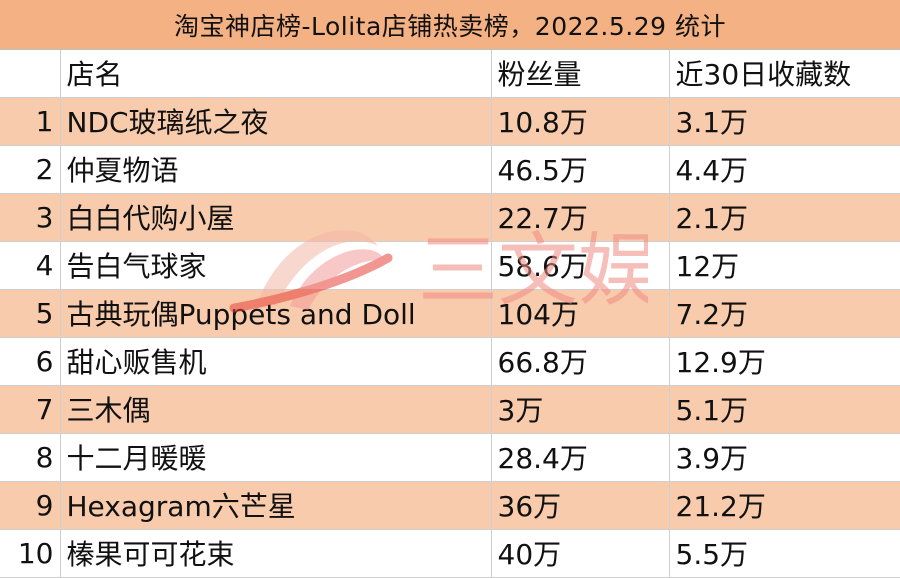 This screenshot has width=900, height=578. I want to click on table-row: 1 NDC玻璃纸之夜 10.8万 3.1万, so click(450, 121).